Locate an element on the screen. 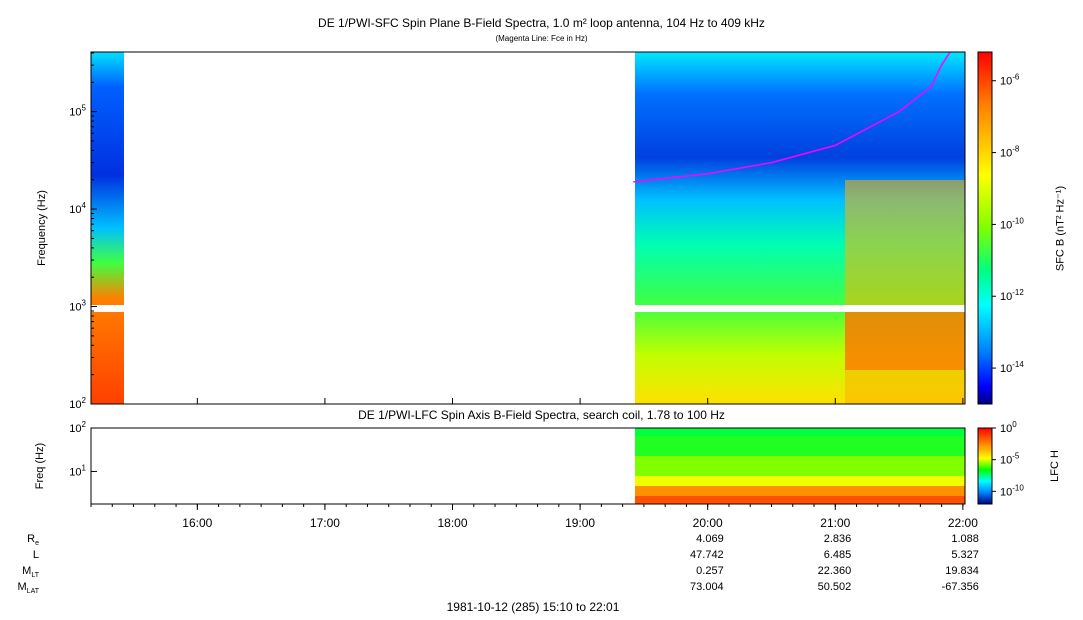 This screenshot has width=1083, height=620. ephemeris-value: 0.257 is located at coordinates (710, 571).